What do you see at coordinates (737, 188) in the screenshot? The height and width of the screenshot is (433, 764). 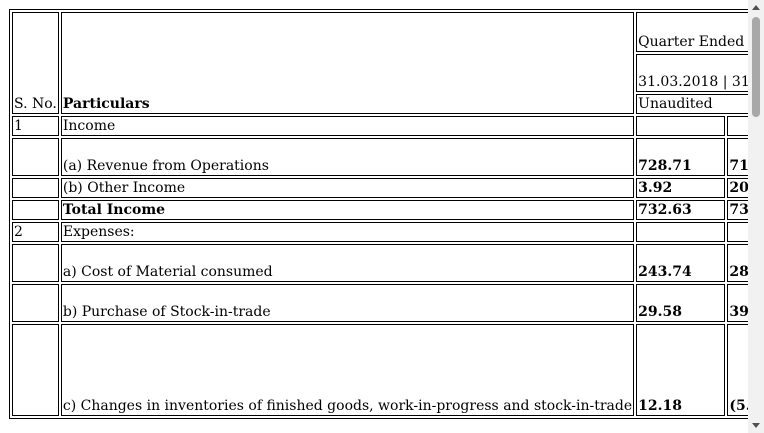 I see `value-cell: 20.28` at bounding box center [737, 188].